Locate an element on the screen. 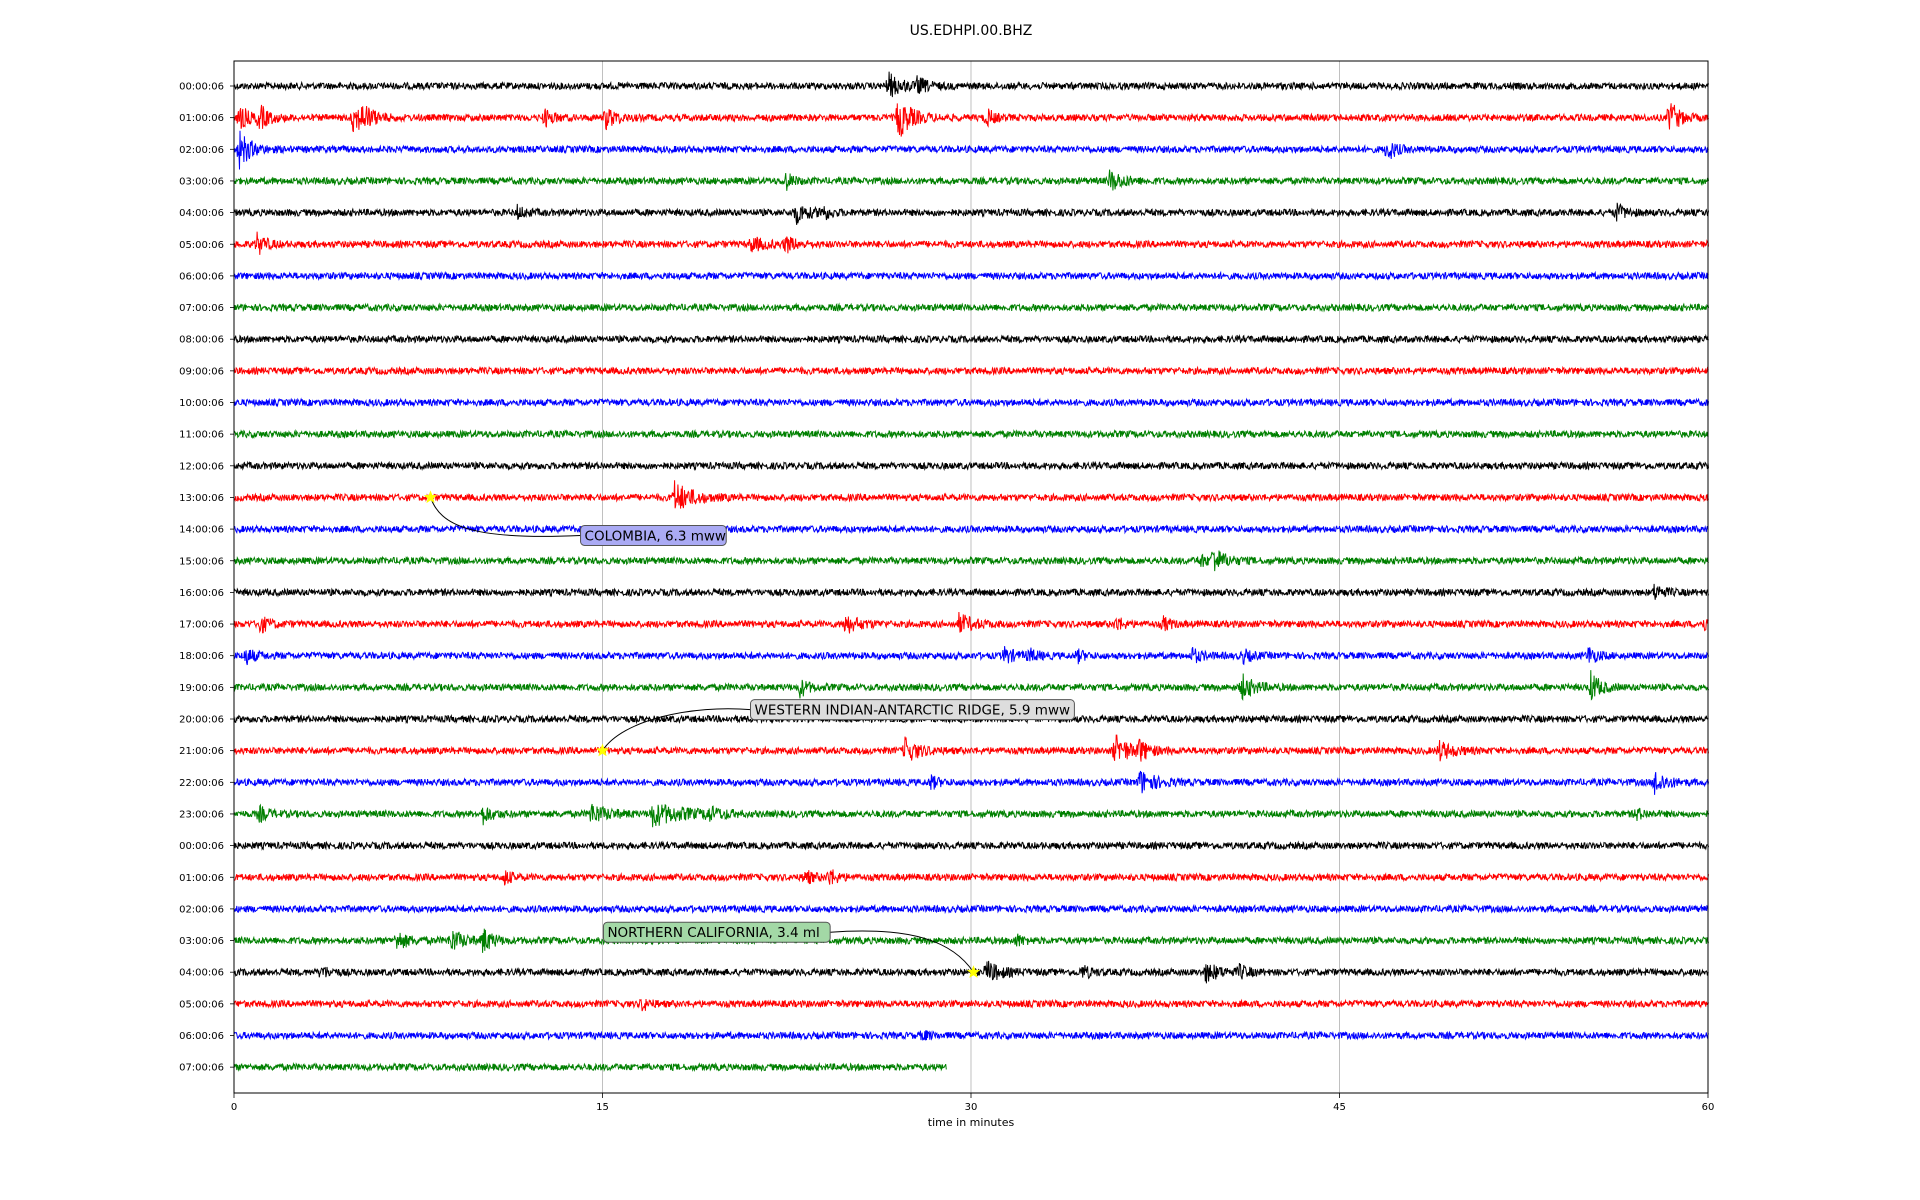 This screenshot has width=1920, height=1200. x-tick-label: 30 is located at coordinates (971, 1107).